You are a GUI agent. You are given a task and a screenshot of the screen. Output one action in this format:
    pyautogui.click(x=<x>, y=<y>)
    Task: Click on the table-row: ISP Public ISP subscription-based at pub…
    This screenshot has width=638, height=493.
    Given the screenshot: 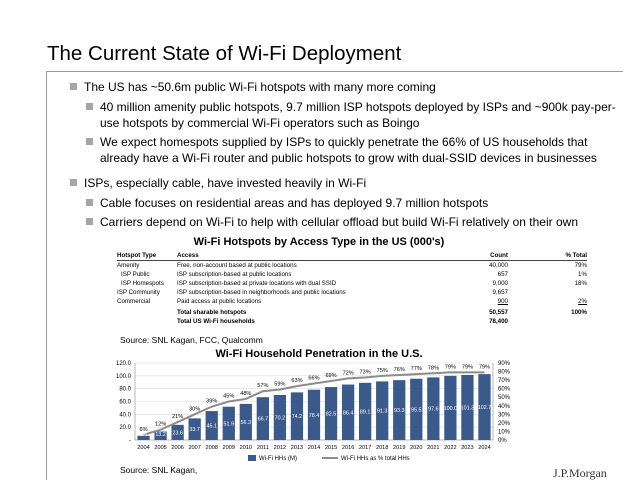 What is the action you would take?
    pyautogui.click(x=352, y=275)
    